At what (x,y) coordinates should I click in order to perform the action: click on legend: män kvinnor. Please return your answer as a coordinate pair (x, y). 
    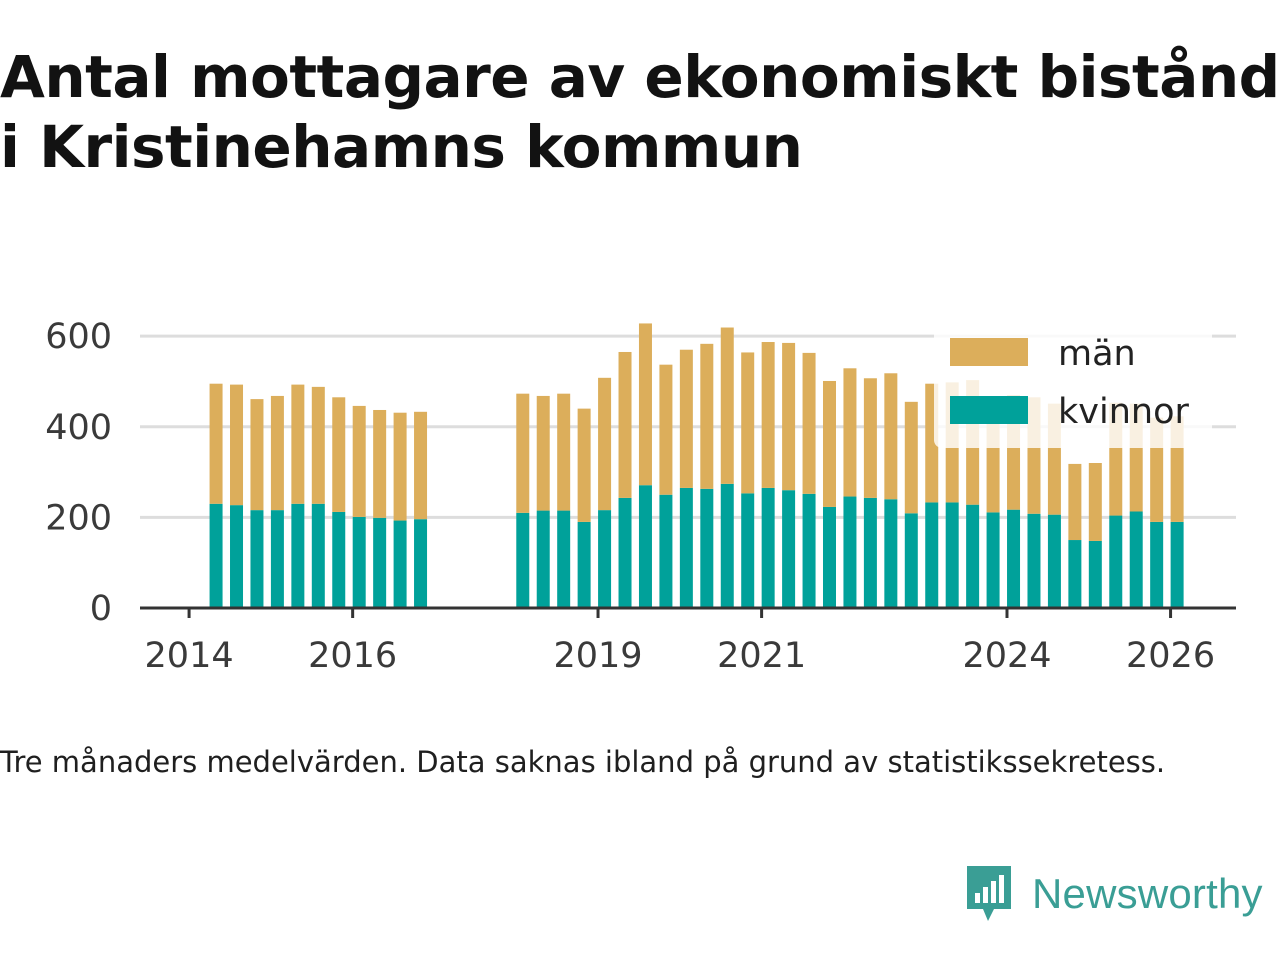
    Looking at the image, I should click on (1073, 384).